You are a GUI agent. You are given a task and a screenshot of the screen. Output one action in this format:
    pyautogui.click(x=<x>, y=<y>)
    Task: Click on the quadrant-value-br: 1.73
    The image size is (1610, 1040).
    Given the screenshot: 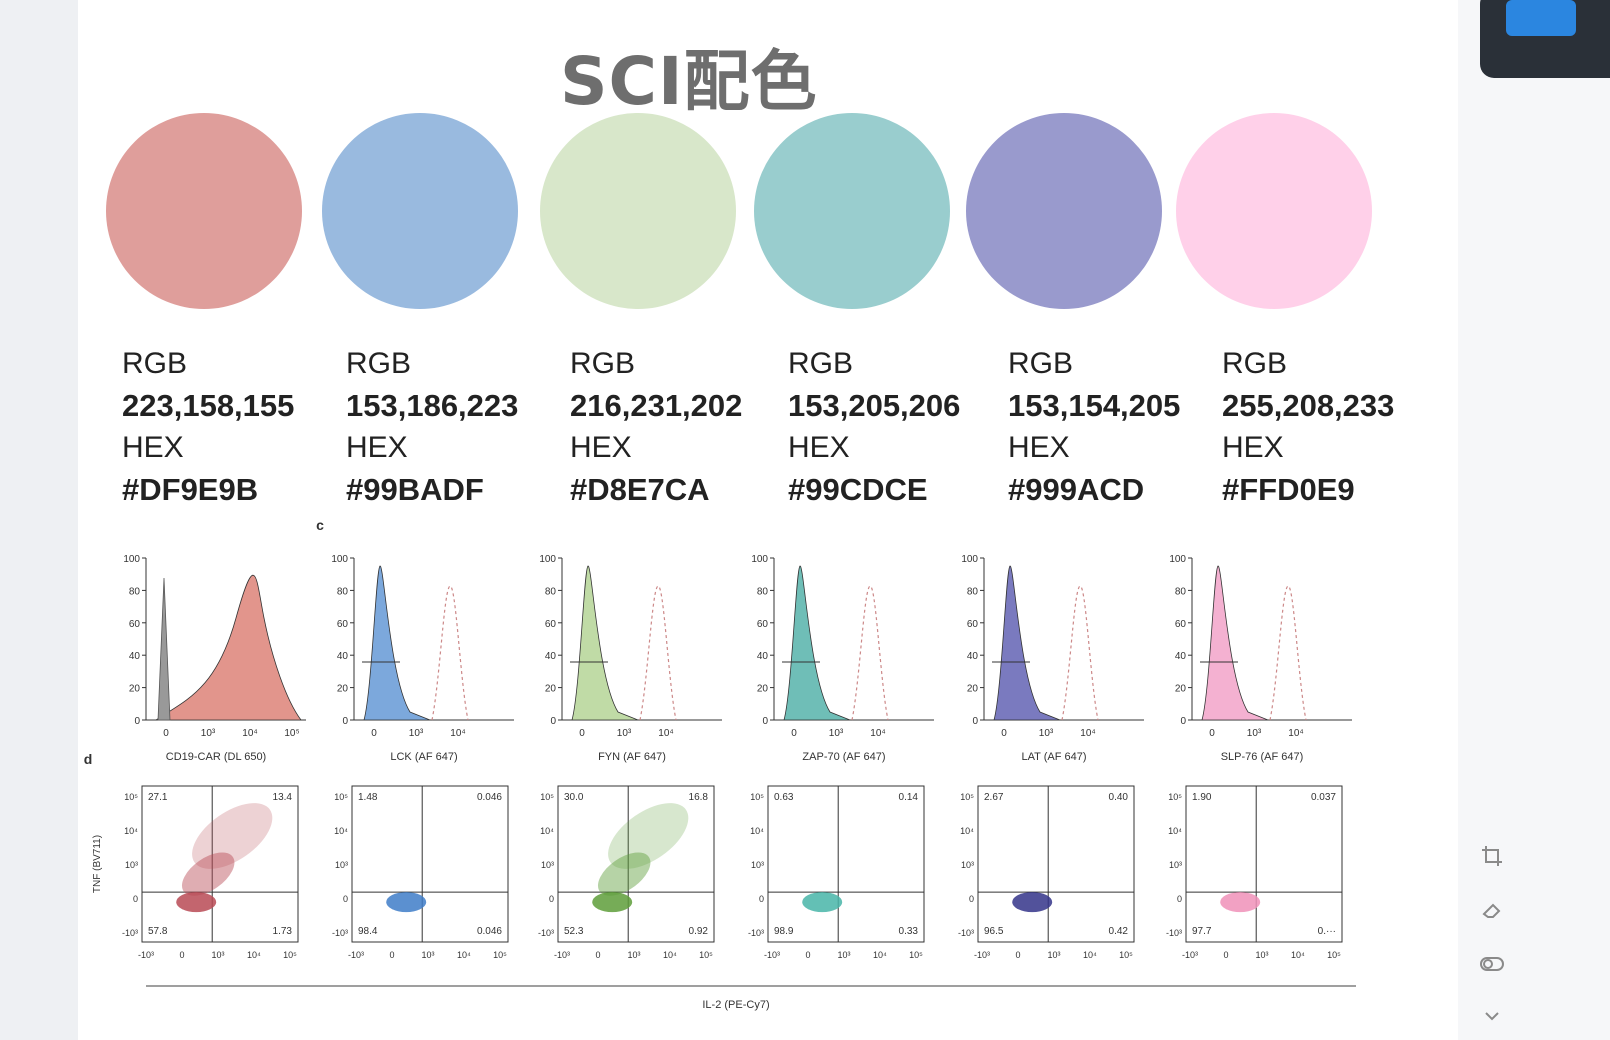 What is the action you would take?
    pyautogui.click(x=283, y=931)
    